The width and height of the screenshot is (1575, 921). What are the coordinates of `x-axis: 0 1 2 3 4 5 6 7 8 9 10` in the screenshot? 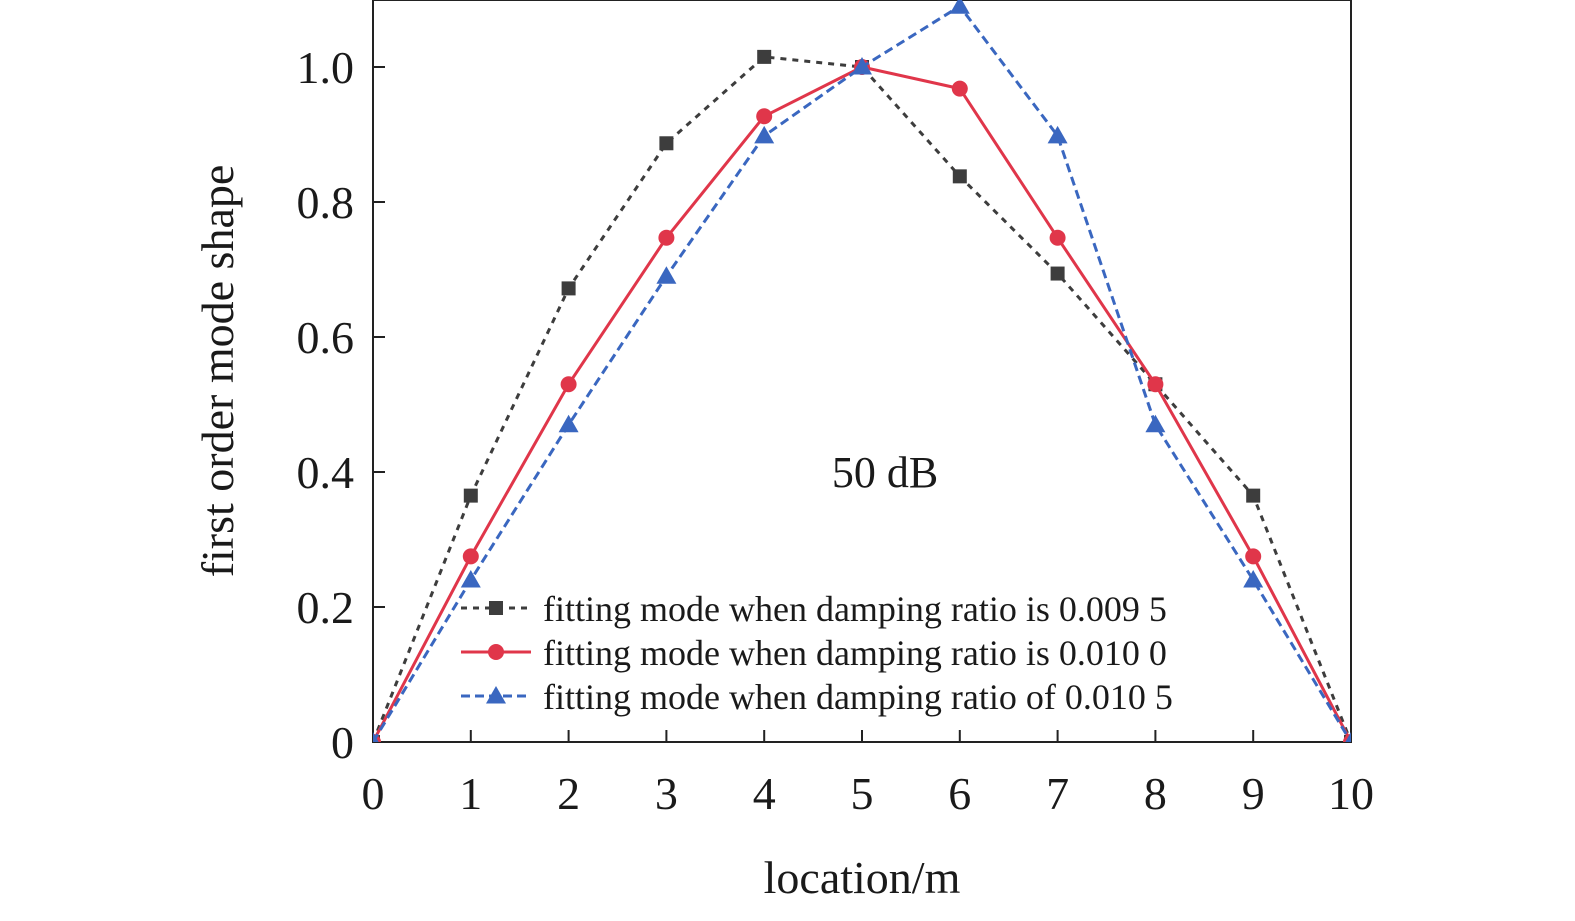 It's located at (868, 774).